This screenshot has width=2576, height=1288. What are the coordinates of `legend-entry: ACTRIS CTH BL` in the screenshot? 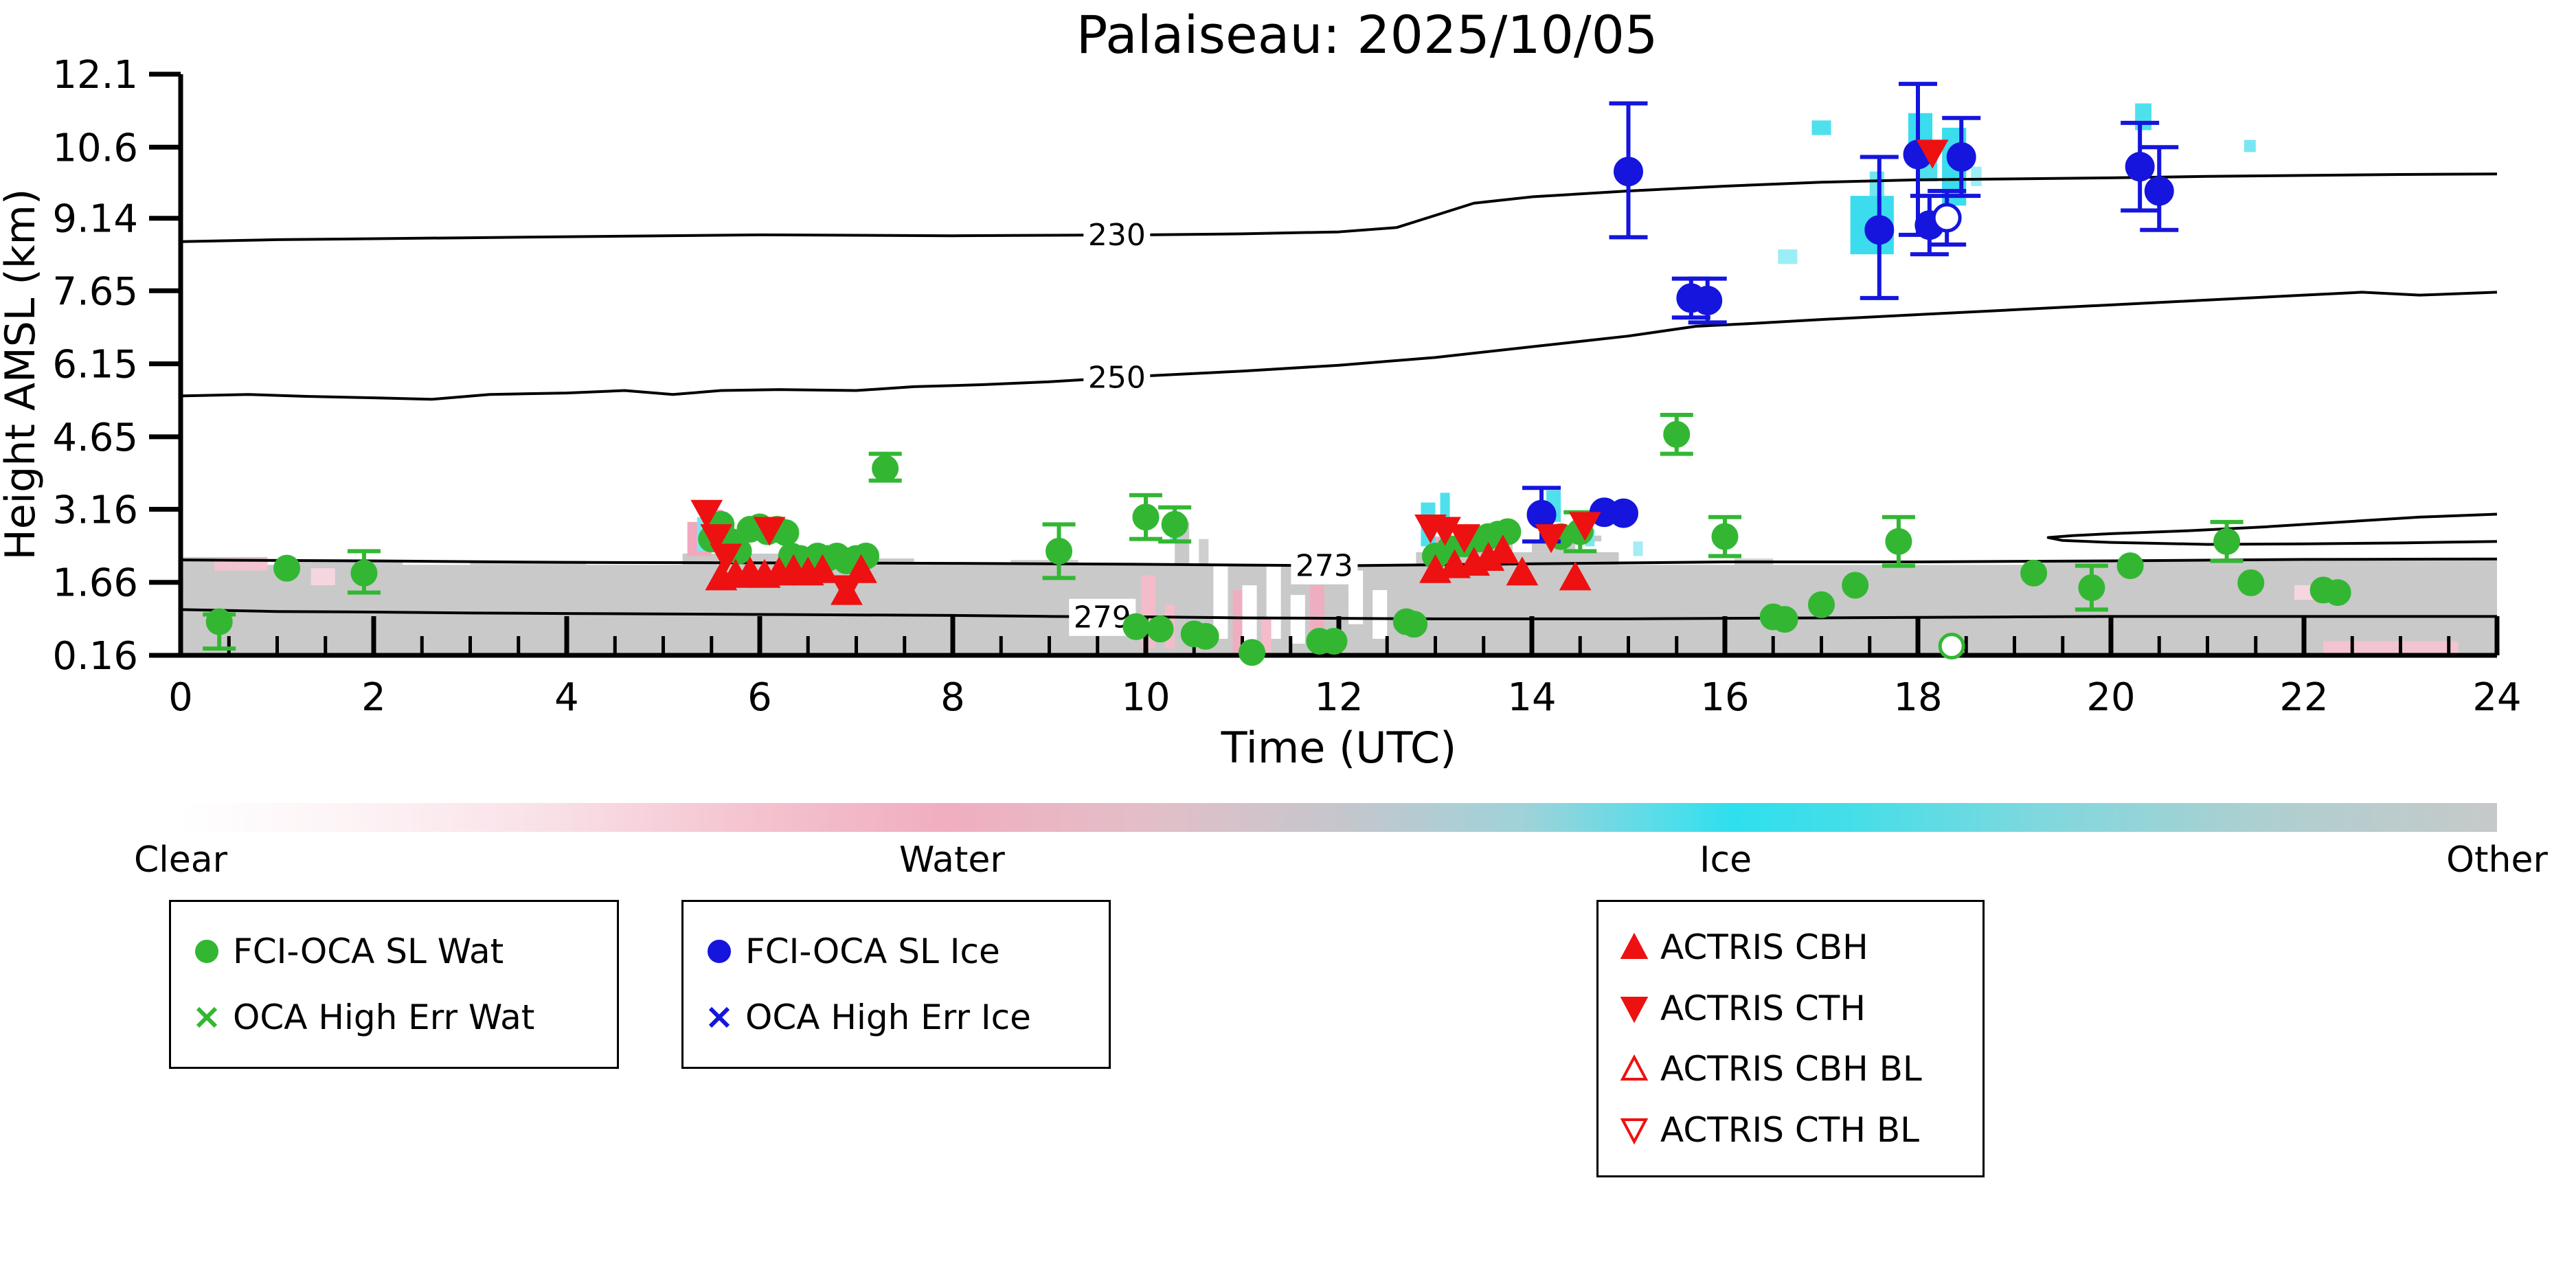 It's located at (1790, 1130).